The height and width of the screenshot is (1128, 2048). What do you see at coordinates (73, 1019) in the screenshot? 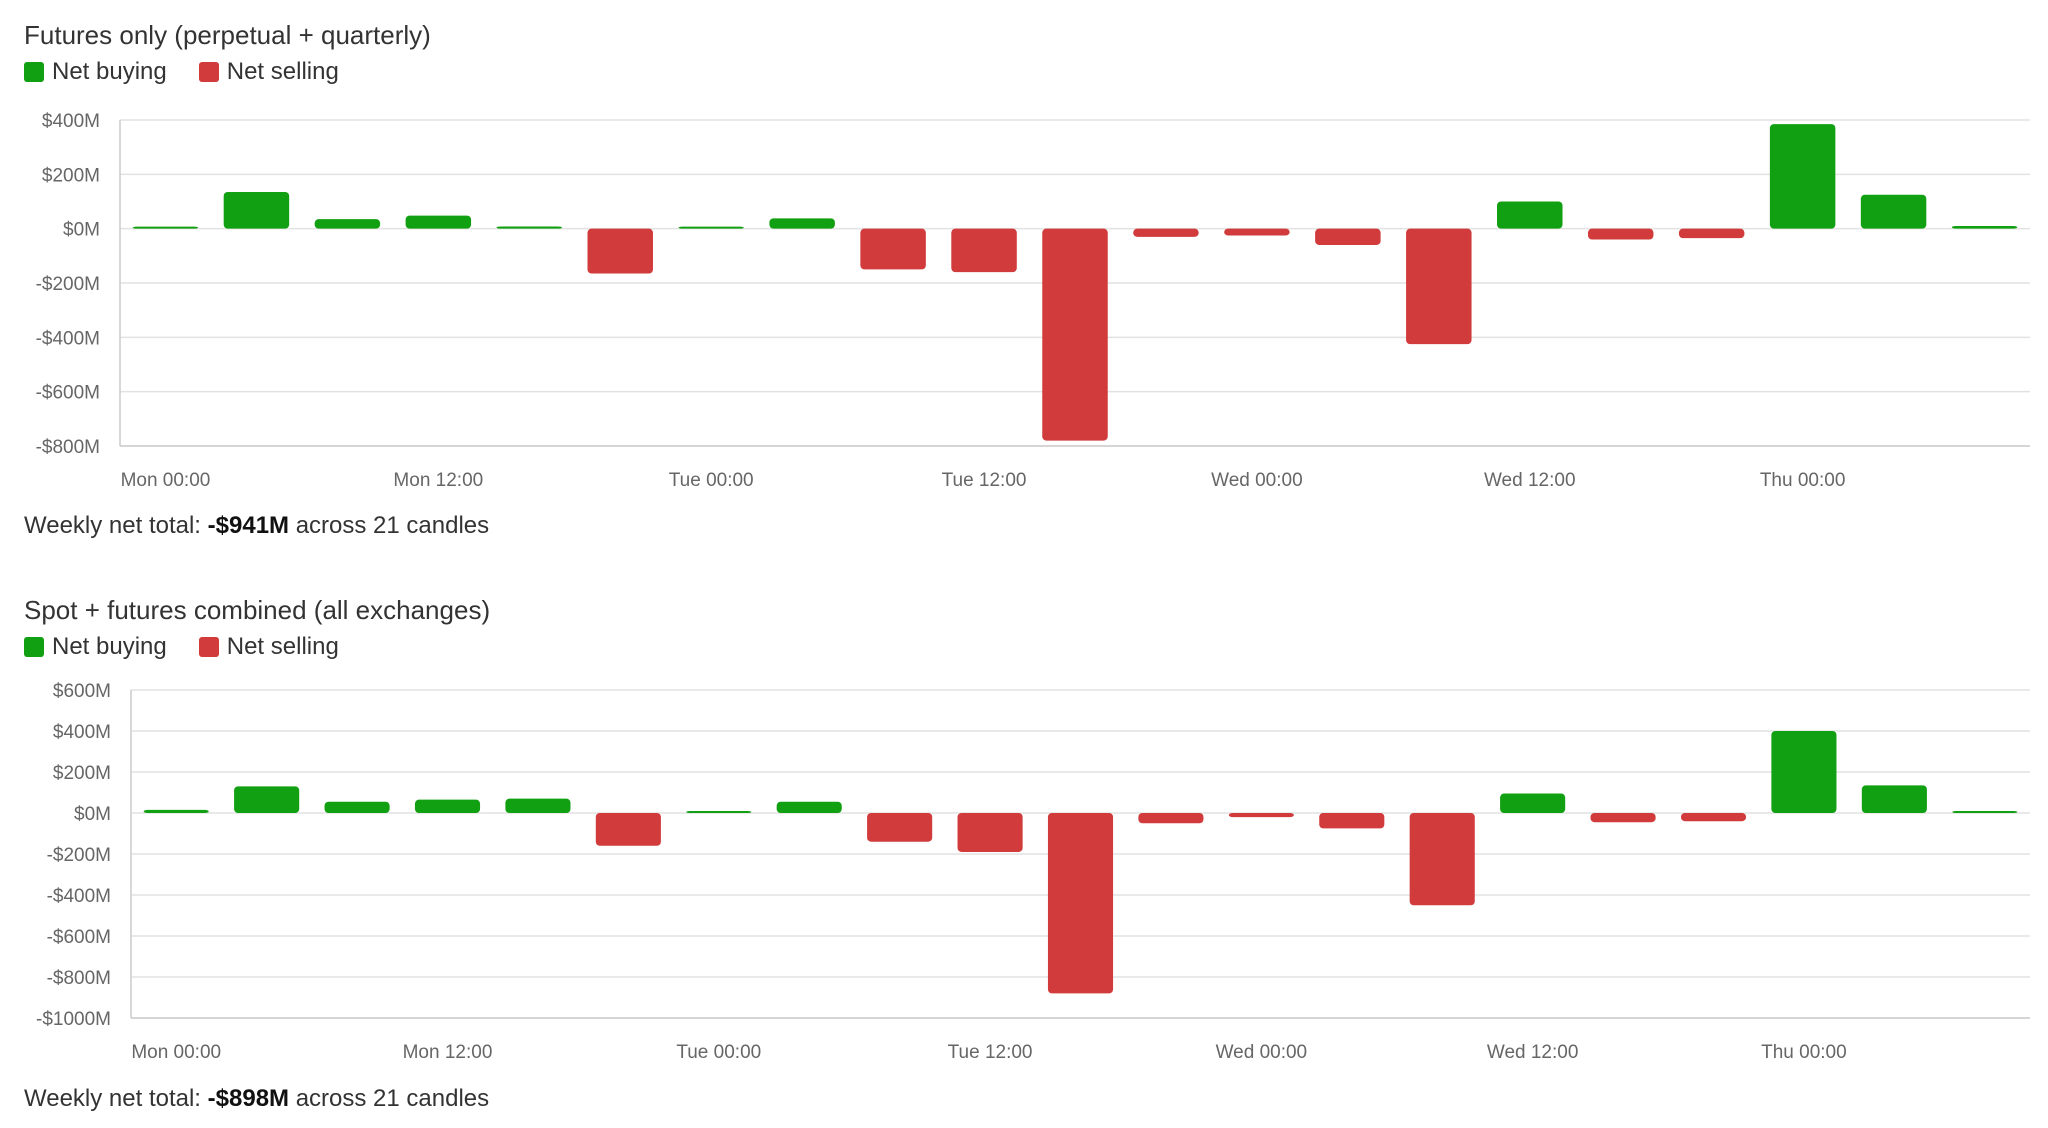
I see `y-tick-label: -$1000M` at bounding box center [73, 1019].